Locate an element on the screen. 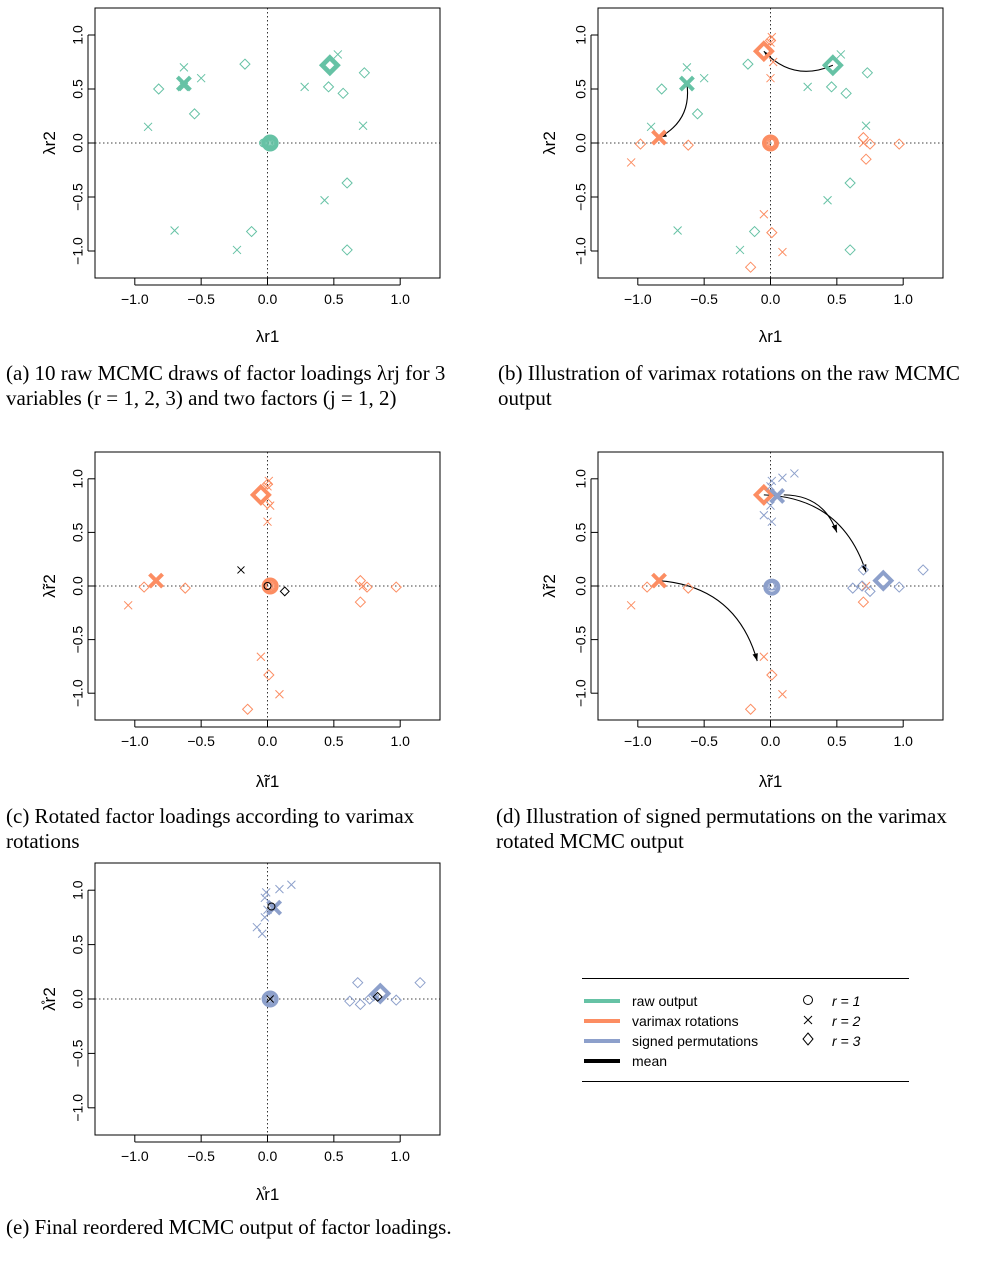  legend-symbols is located at coordinates (808, 1020).